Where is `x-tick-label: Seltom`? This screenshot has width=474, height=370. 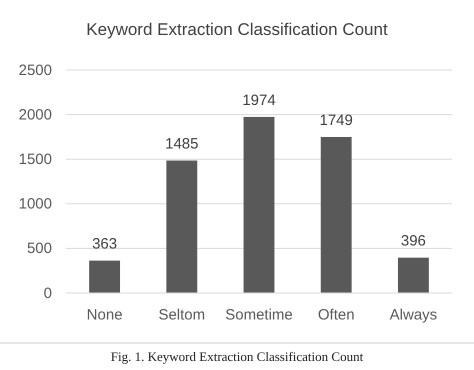
x-tick-label: Seltom is located at coordinates (182, 315).